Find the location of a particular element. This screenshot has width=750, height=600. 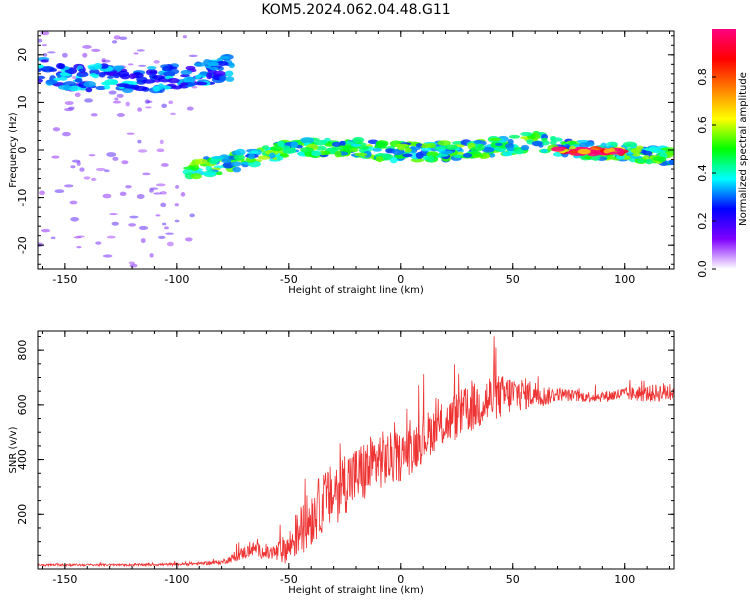

colorbar-gradient is located at coordinates (724, 149).